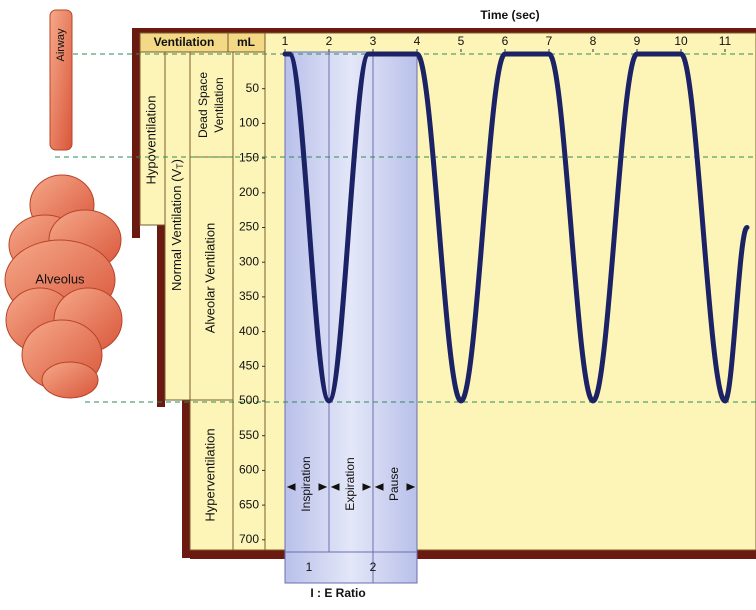 The image size is (756, 610). What do you see at coordinates (505, 41) in the screenshot?
I see `x-tick-label: 6` at bounding box center [505, 41].